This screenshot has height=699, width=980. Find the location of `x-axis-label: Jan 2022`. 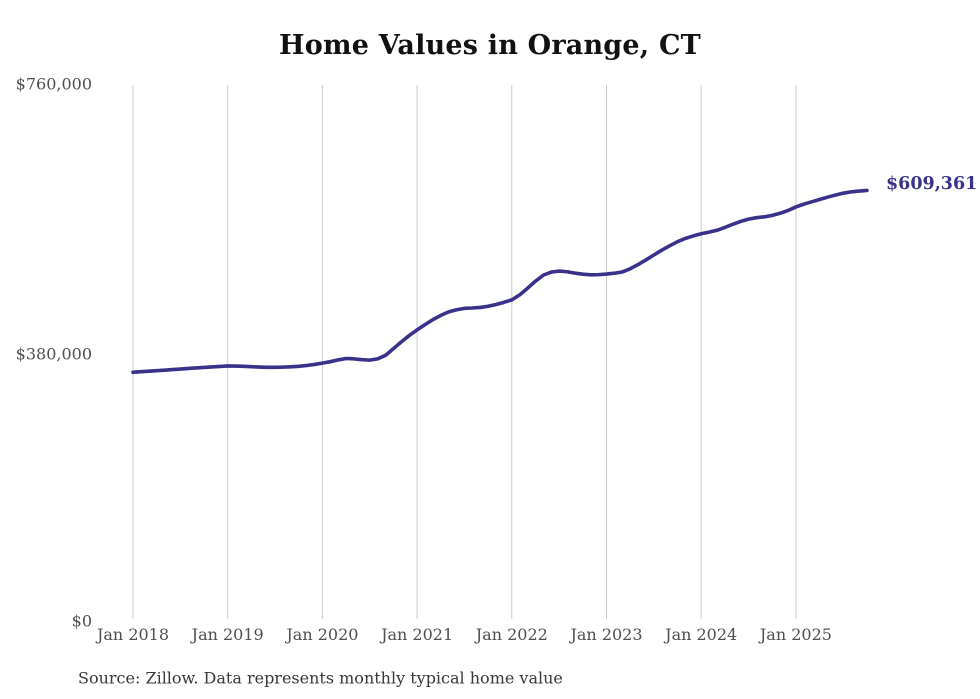

x-axis-label: Jan 2022 is located at coordinates (511, 634).